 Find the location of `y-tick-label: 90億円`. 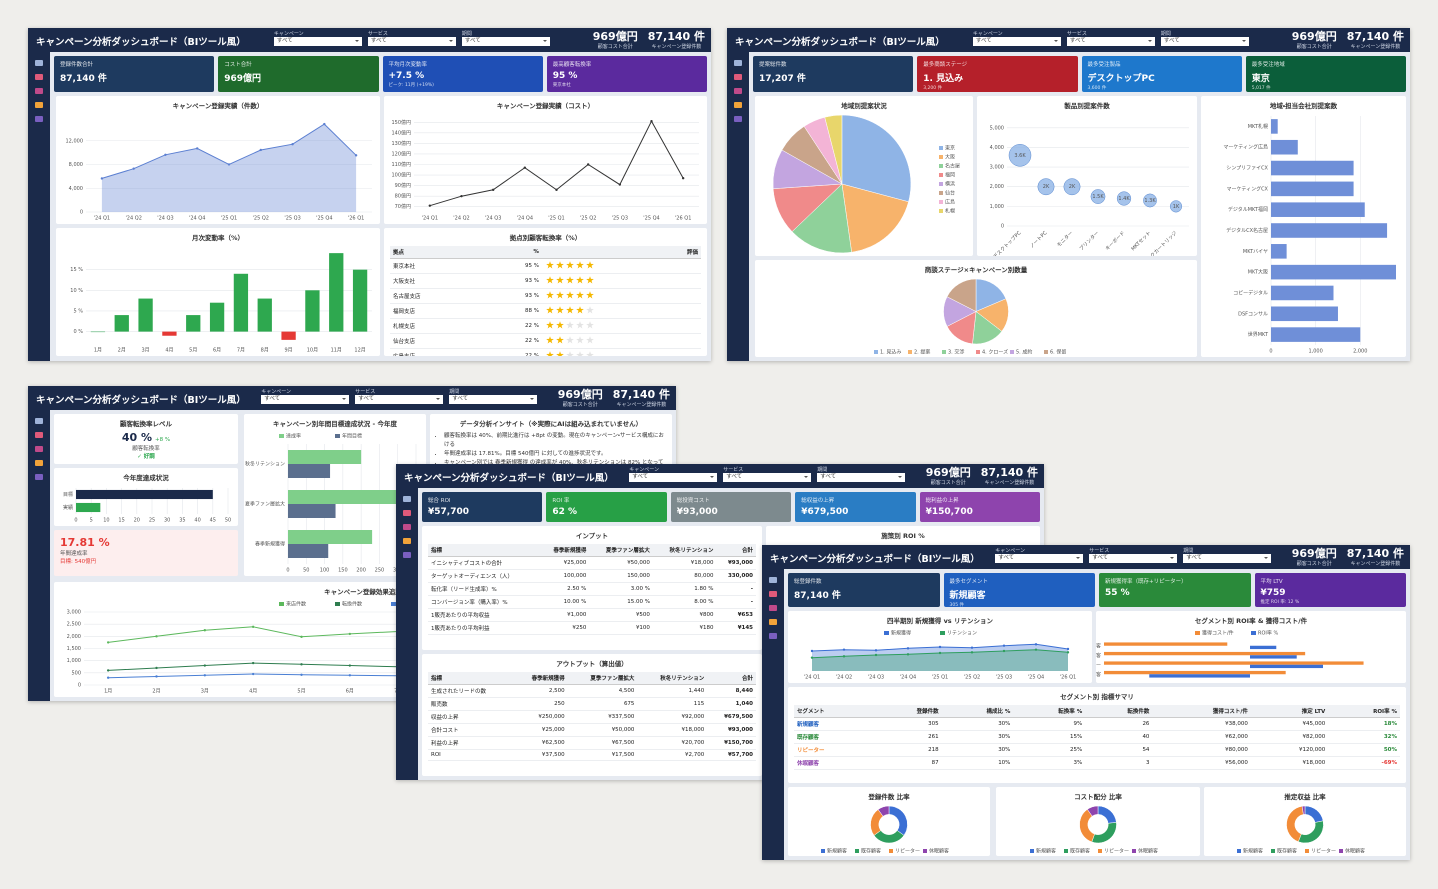

y-tick-label: 90億円 is located at coordinates (403, 185).